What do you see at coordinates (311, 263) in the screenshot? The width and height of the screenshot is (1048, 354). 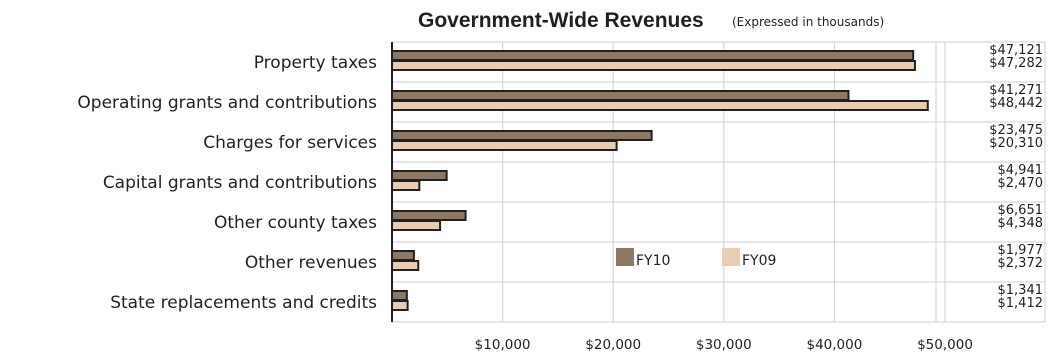 I see `category-label: Other revenues` at bounding box center [311, 263].